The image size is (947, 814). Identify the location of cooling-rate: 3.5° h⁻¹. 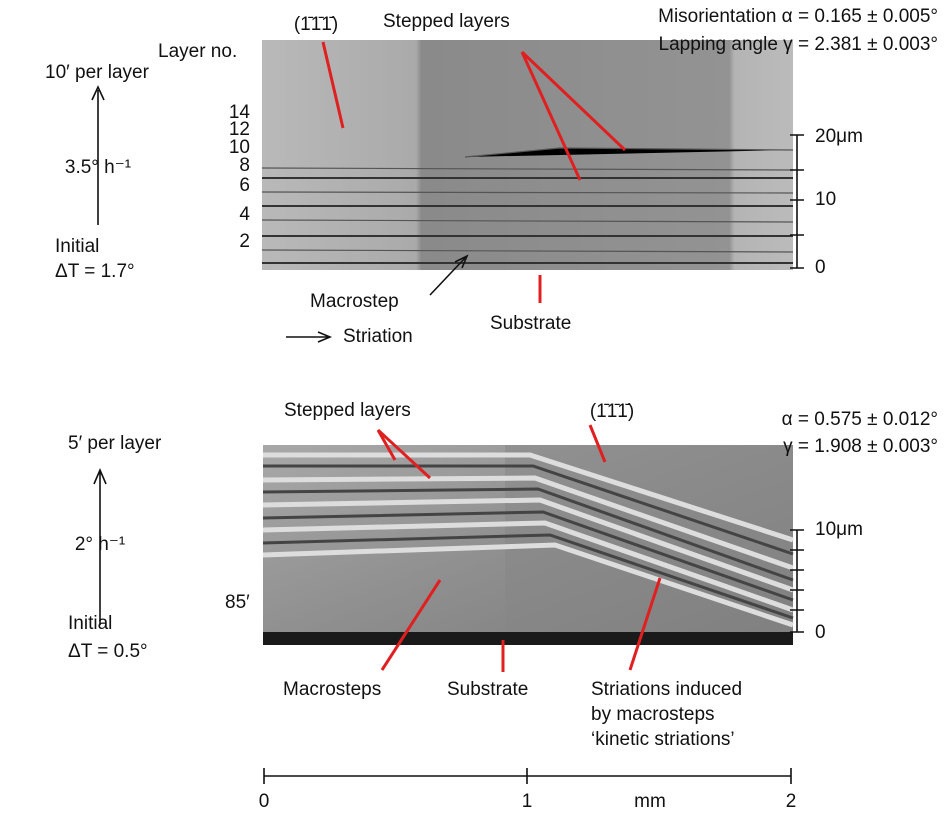
(98, 167).